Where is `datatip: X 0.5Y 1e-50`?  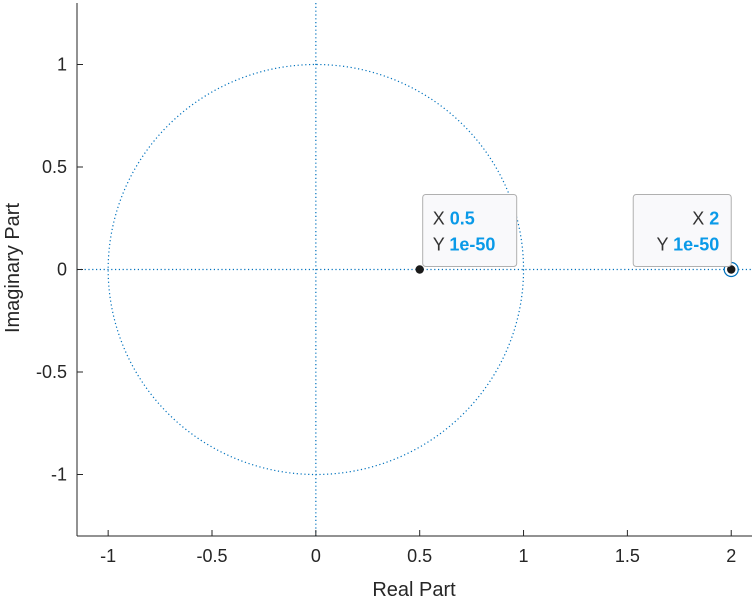 datatip: X 0.5Y 1e-50 is located at coordinates (470, 230).